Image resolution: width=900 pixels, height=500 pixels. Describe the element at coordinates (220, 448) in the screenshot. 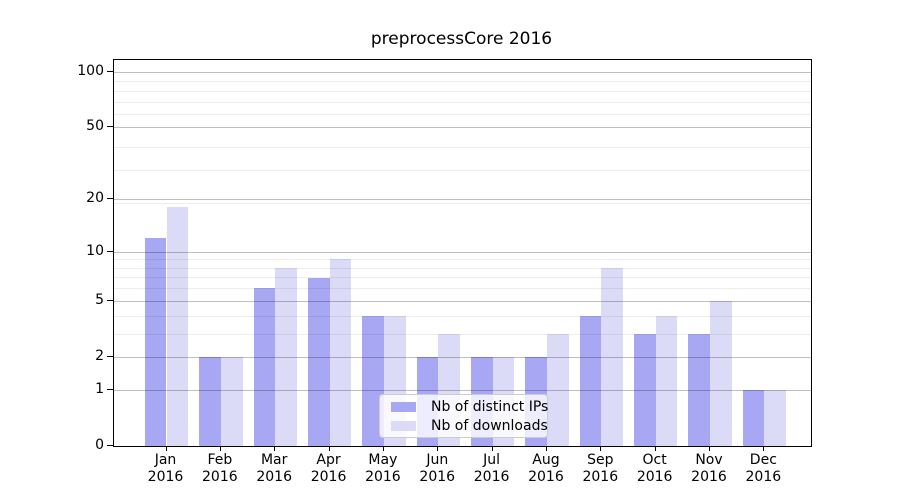

I see `xtick-mark-feb` at that location.